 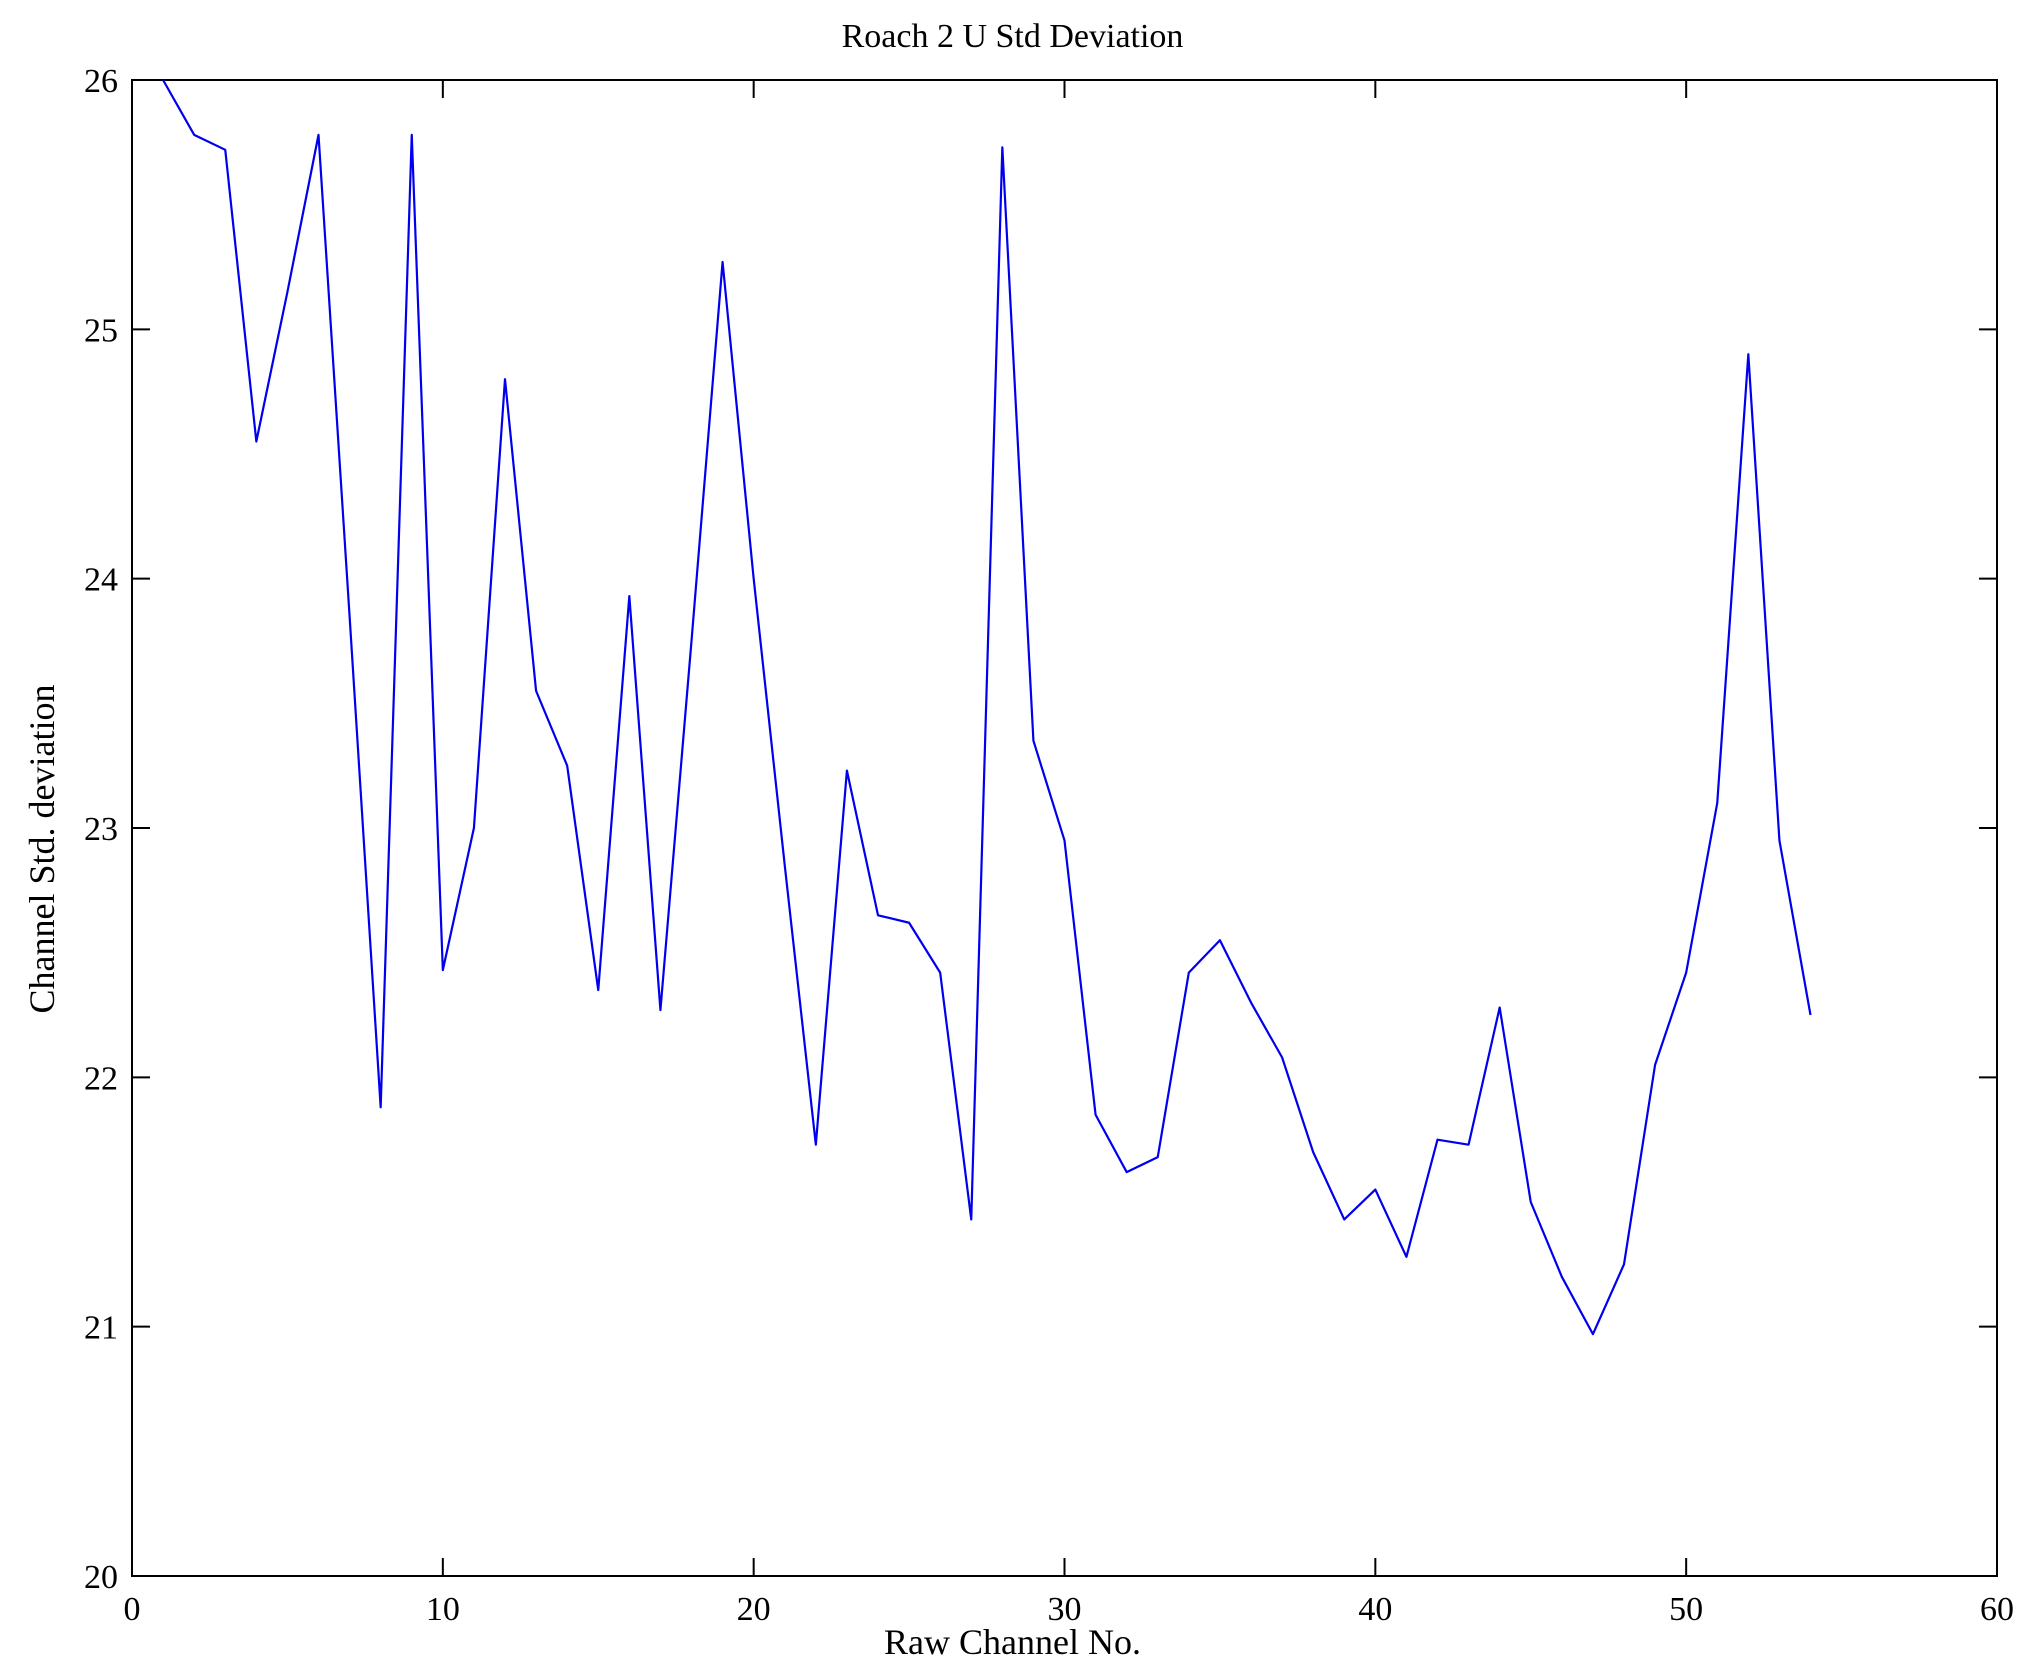 I want to click on y-tick-label: 23, so click(x=101, y=829).